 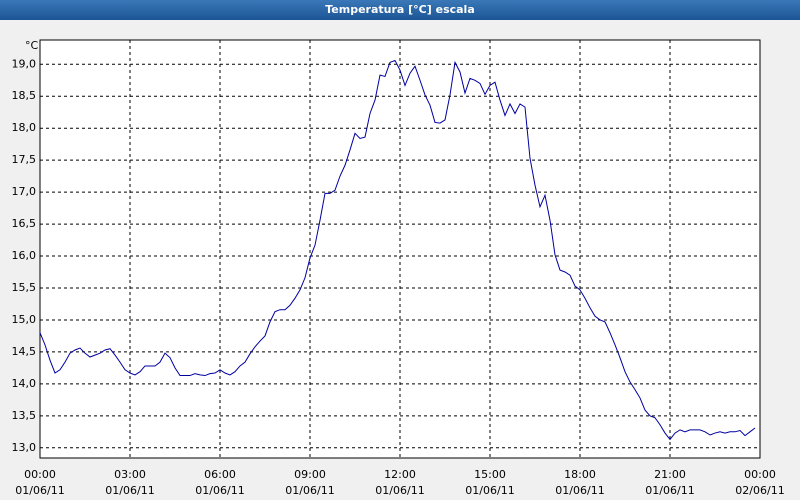 What do you see at coordinates (24, 351) in the screenshot?
I see `y-tick-label: 14,5` at bounding box center [24, 351].